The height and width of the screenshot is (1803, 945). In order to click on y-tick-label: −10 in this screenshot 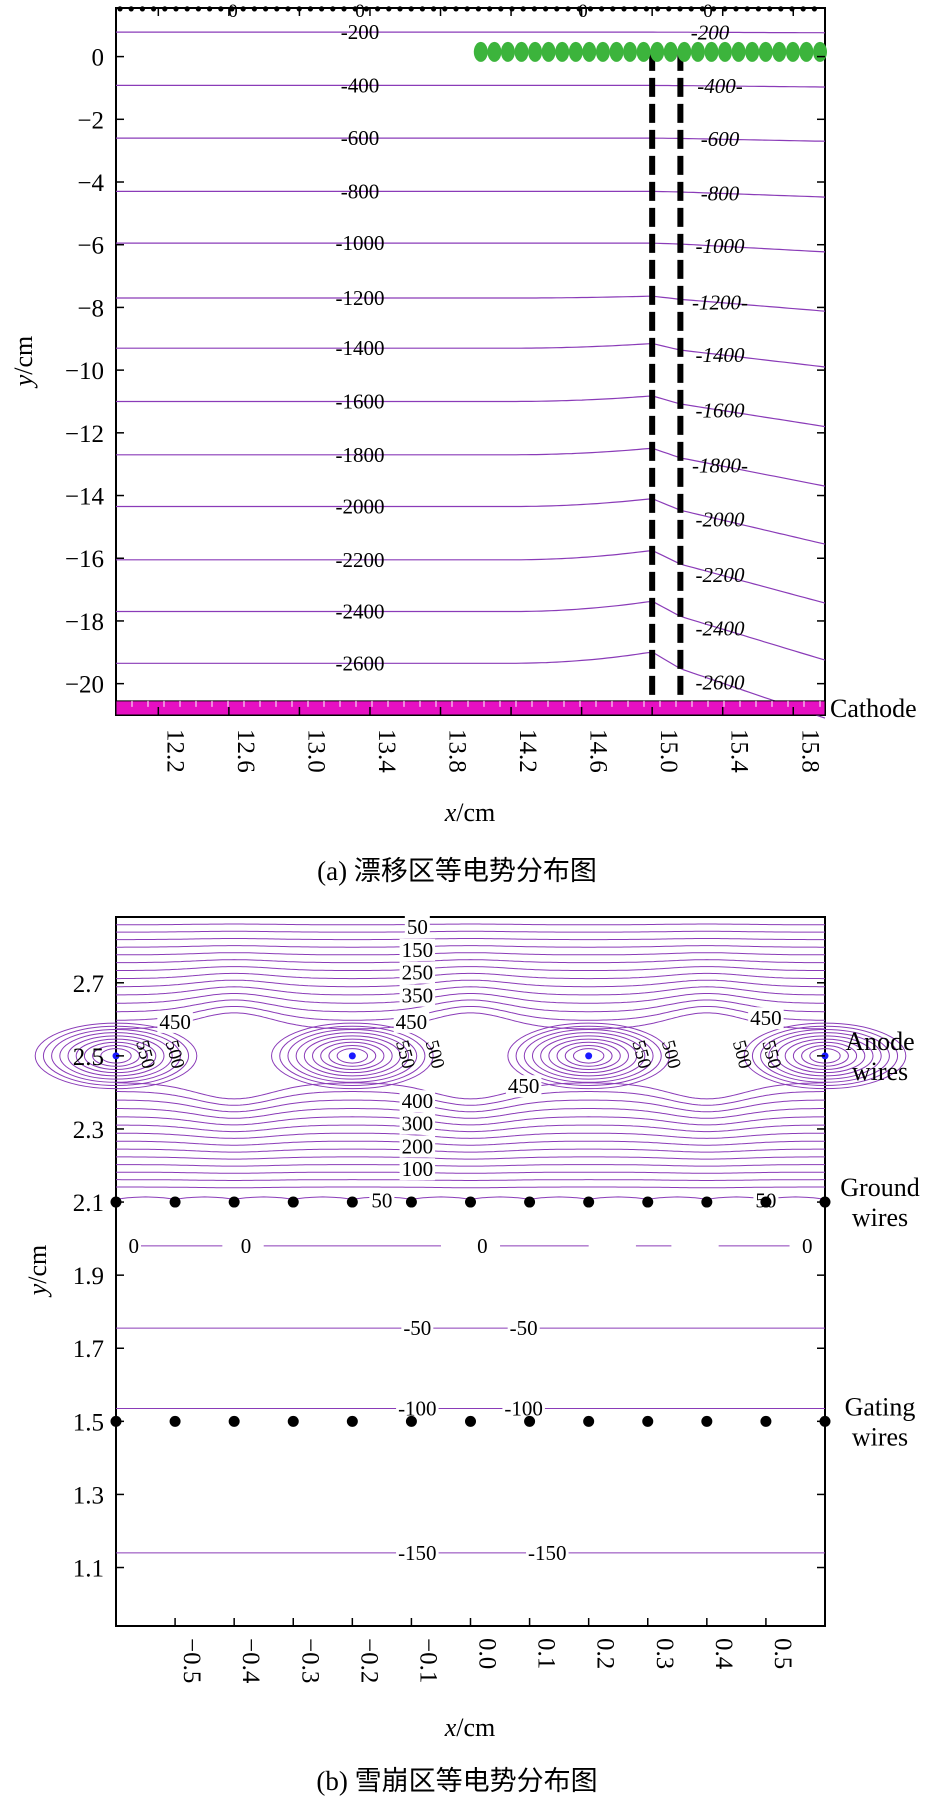, I will do `click(84, 371)`.